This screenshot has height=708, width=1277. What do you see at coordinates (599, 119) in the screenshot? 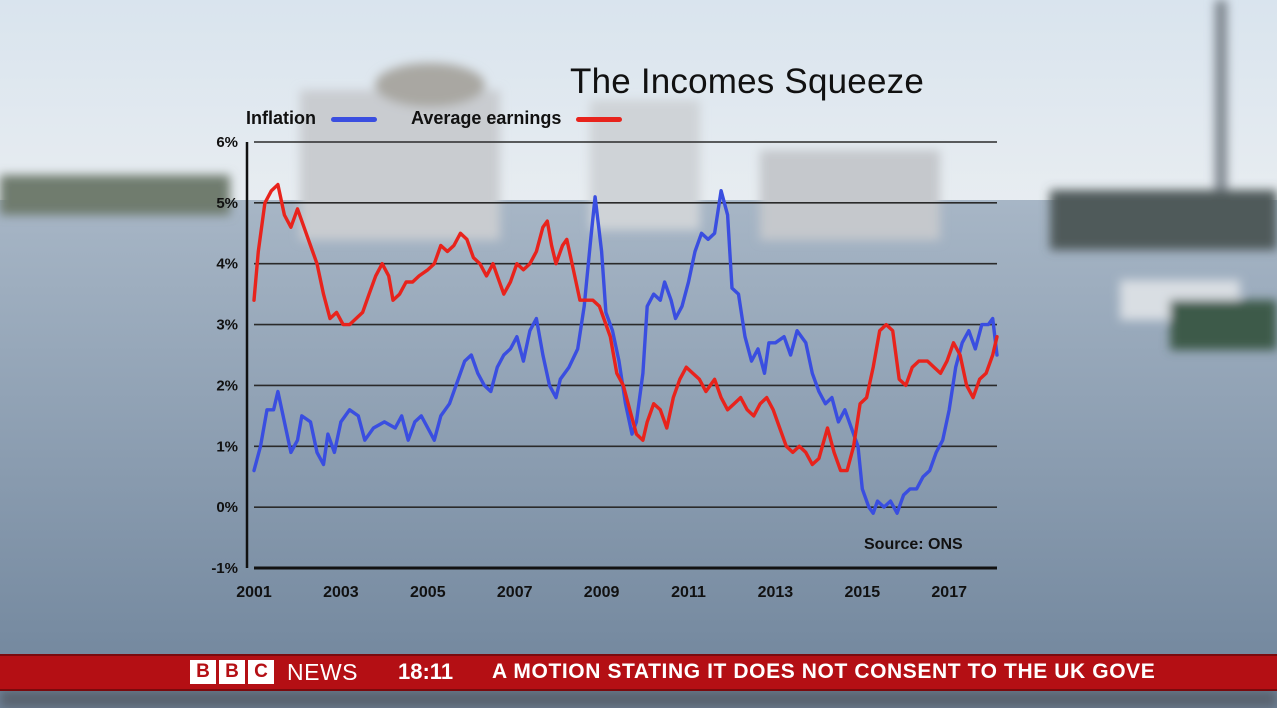
I see `legend-swatch-average-earnings` at bounding box center [599, 119].